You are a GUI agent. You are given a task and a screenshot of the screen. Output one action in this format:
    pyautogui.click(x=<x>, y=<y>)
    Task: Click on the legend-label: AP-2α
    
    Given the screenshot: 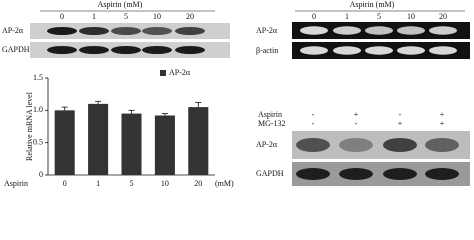 What is the action you would take?
    pyautogui.click(x=180, y=72)
    